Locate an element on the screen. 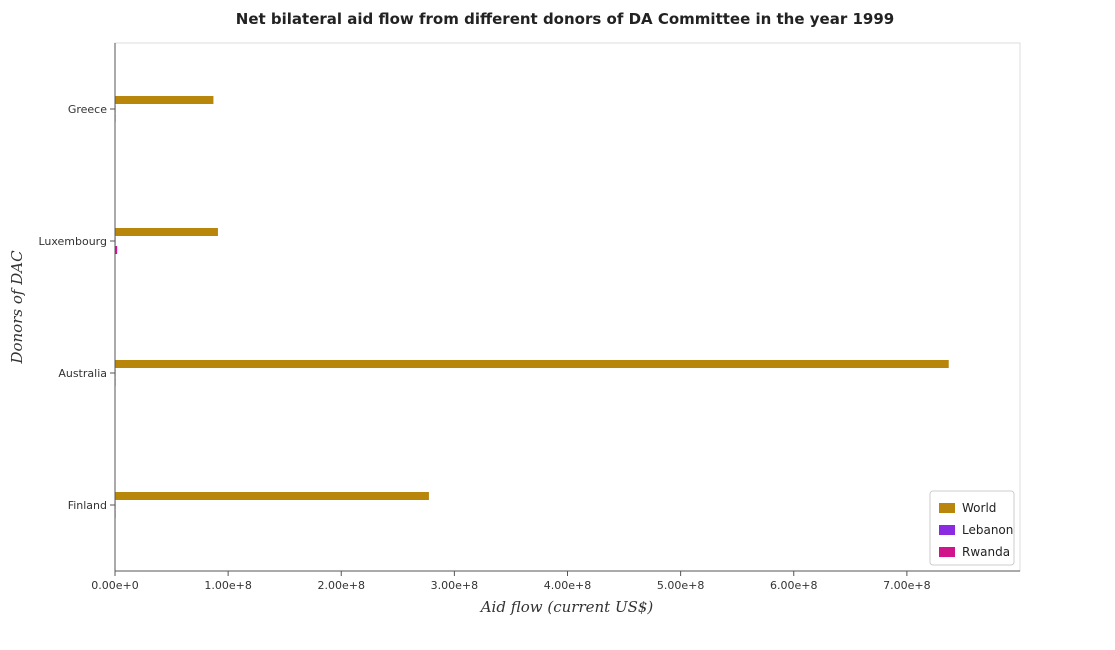 This screenshot has height=650, width=1115. y-tick-label: Luxembourg is located at coordinates (72, 241).